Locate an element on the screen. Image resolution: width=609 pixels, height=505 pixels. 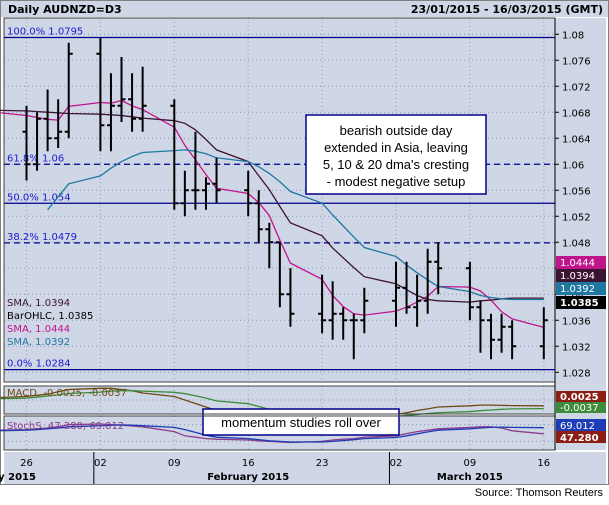
last-value-text: 1.0394 is located at coordinates (577, 276).